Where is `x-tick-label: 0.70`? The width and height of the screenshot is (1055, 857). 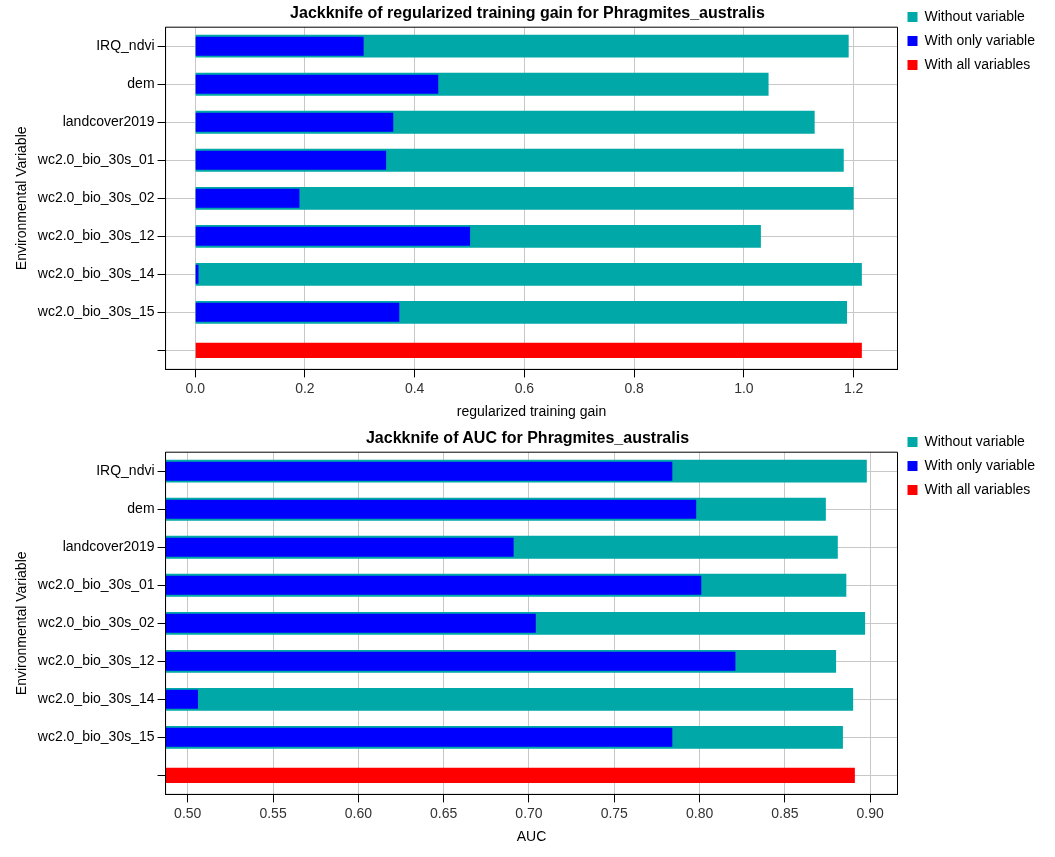
x-tick-label: 0.70 is located at coordinates (529, 812).